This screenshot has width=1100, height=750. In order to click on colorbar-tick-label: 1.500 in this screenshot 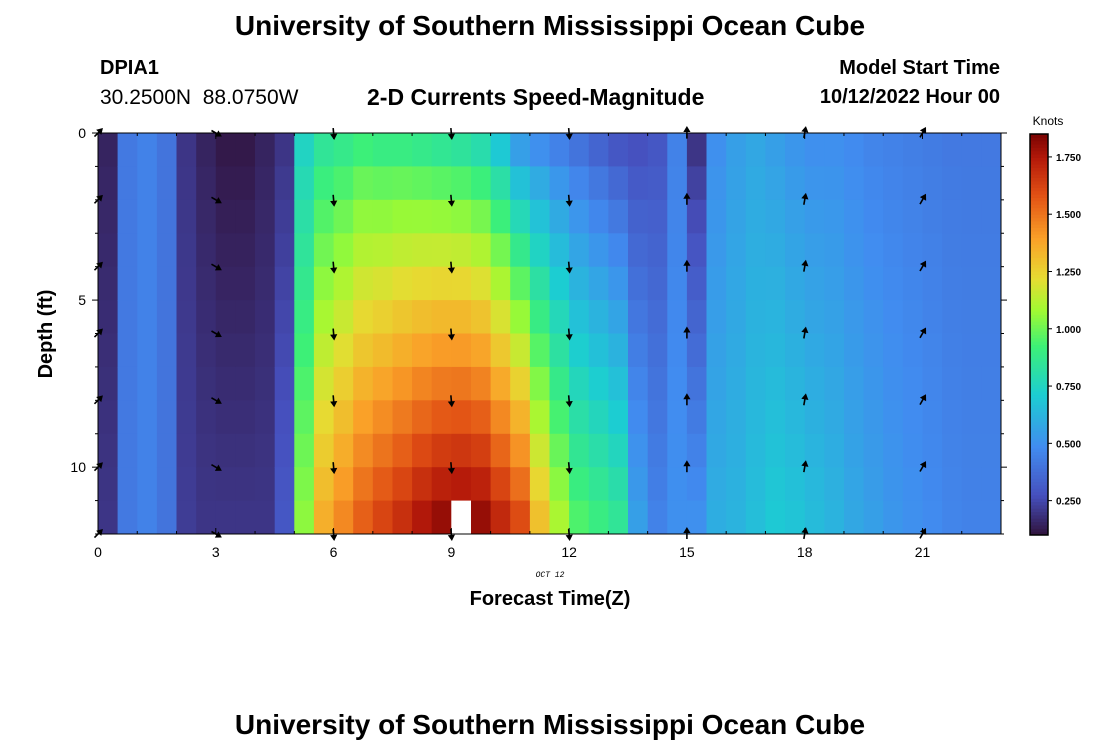, I will do `click(1068, 215)`.